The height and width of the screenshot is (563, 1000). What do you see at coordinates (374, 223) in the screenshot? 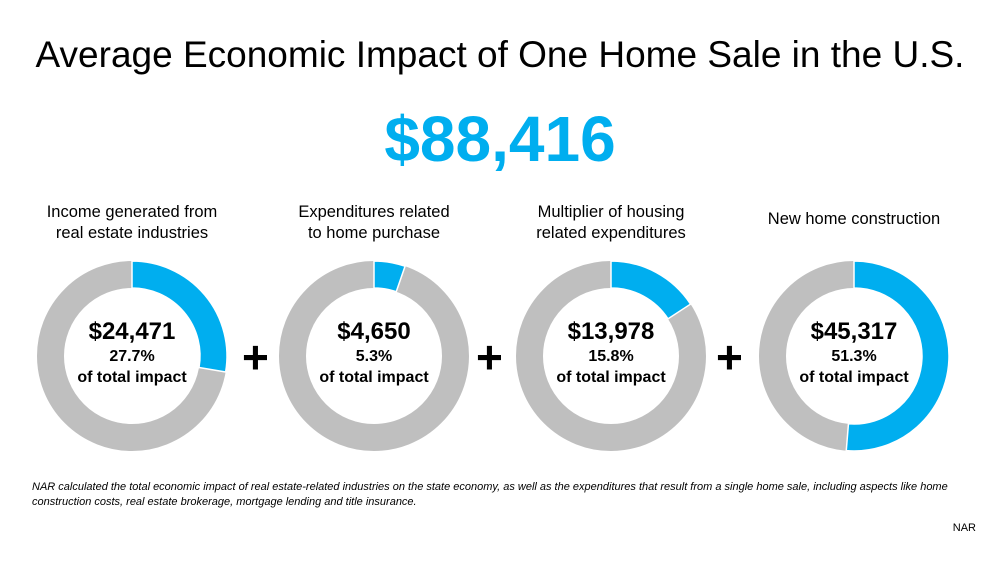
I see `category-label: Expenditures related to home purchase` at bounding box center [374, 223].